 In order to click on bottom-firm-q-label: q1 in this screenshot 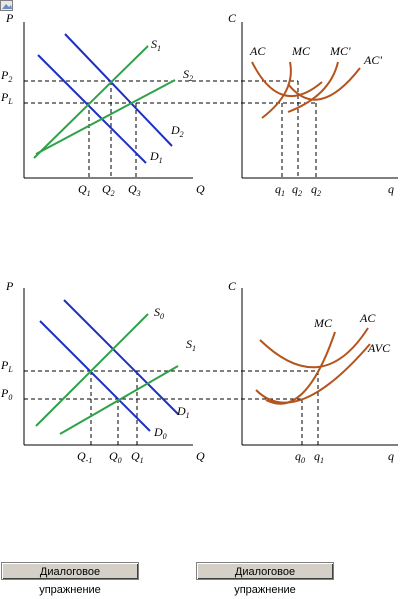, I will do `click(319, 457)`.